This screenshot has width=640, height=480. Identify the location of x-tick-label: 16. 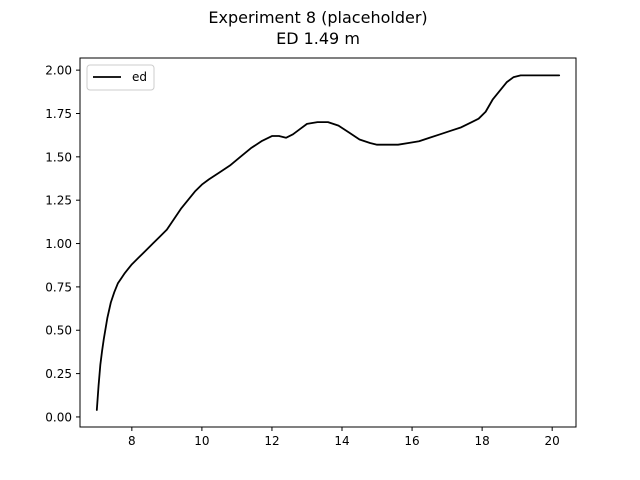
(411, 441).